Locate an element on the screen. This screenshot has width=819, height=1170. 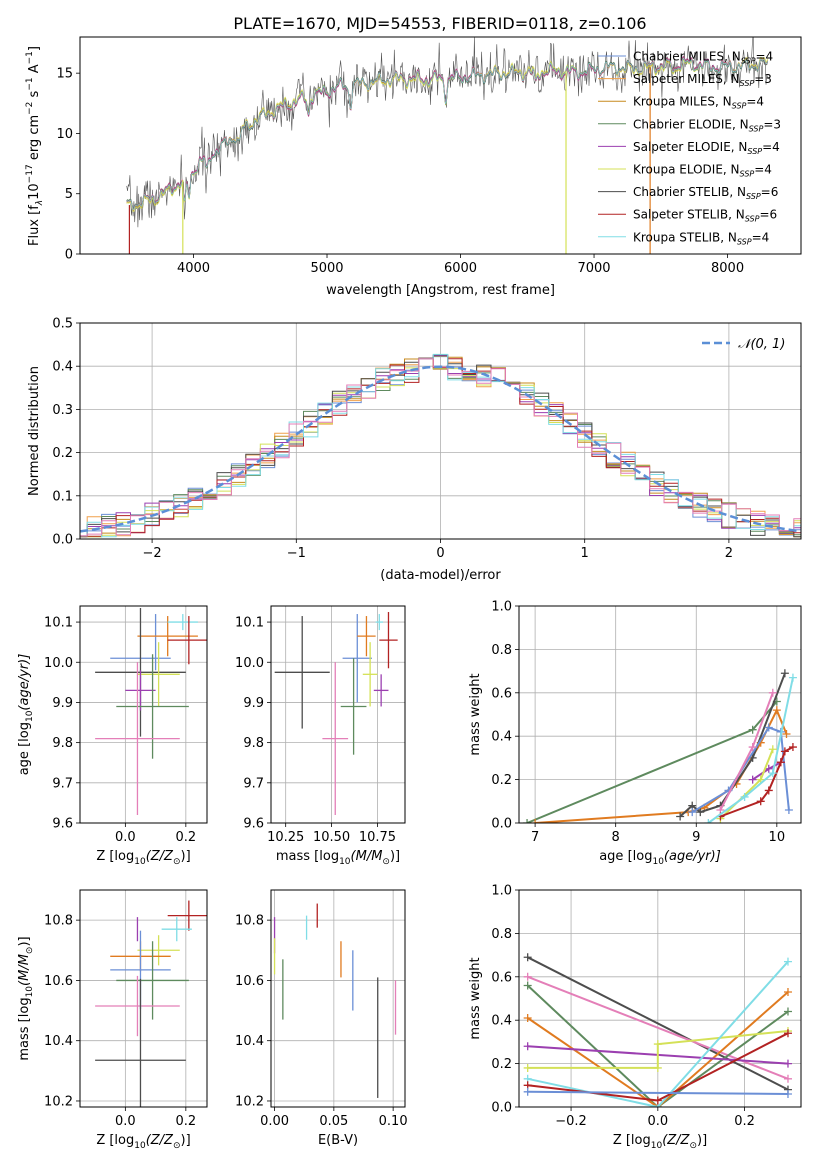
x-tick-label: 10.50 is located at coordinates (331, 837).